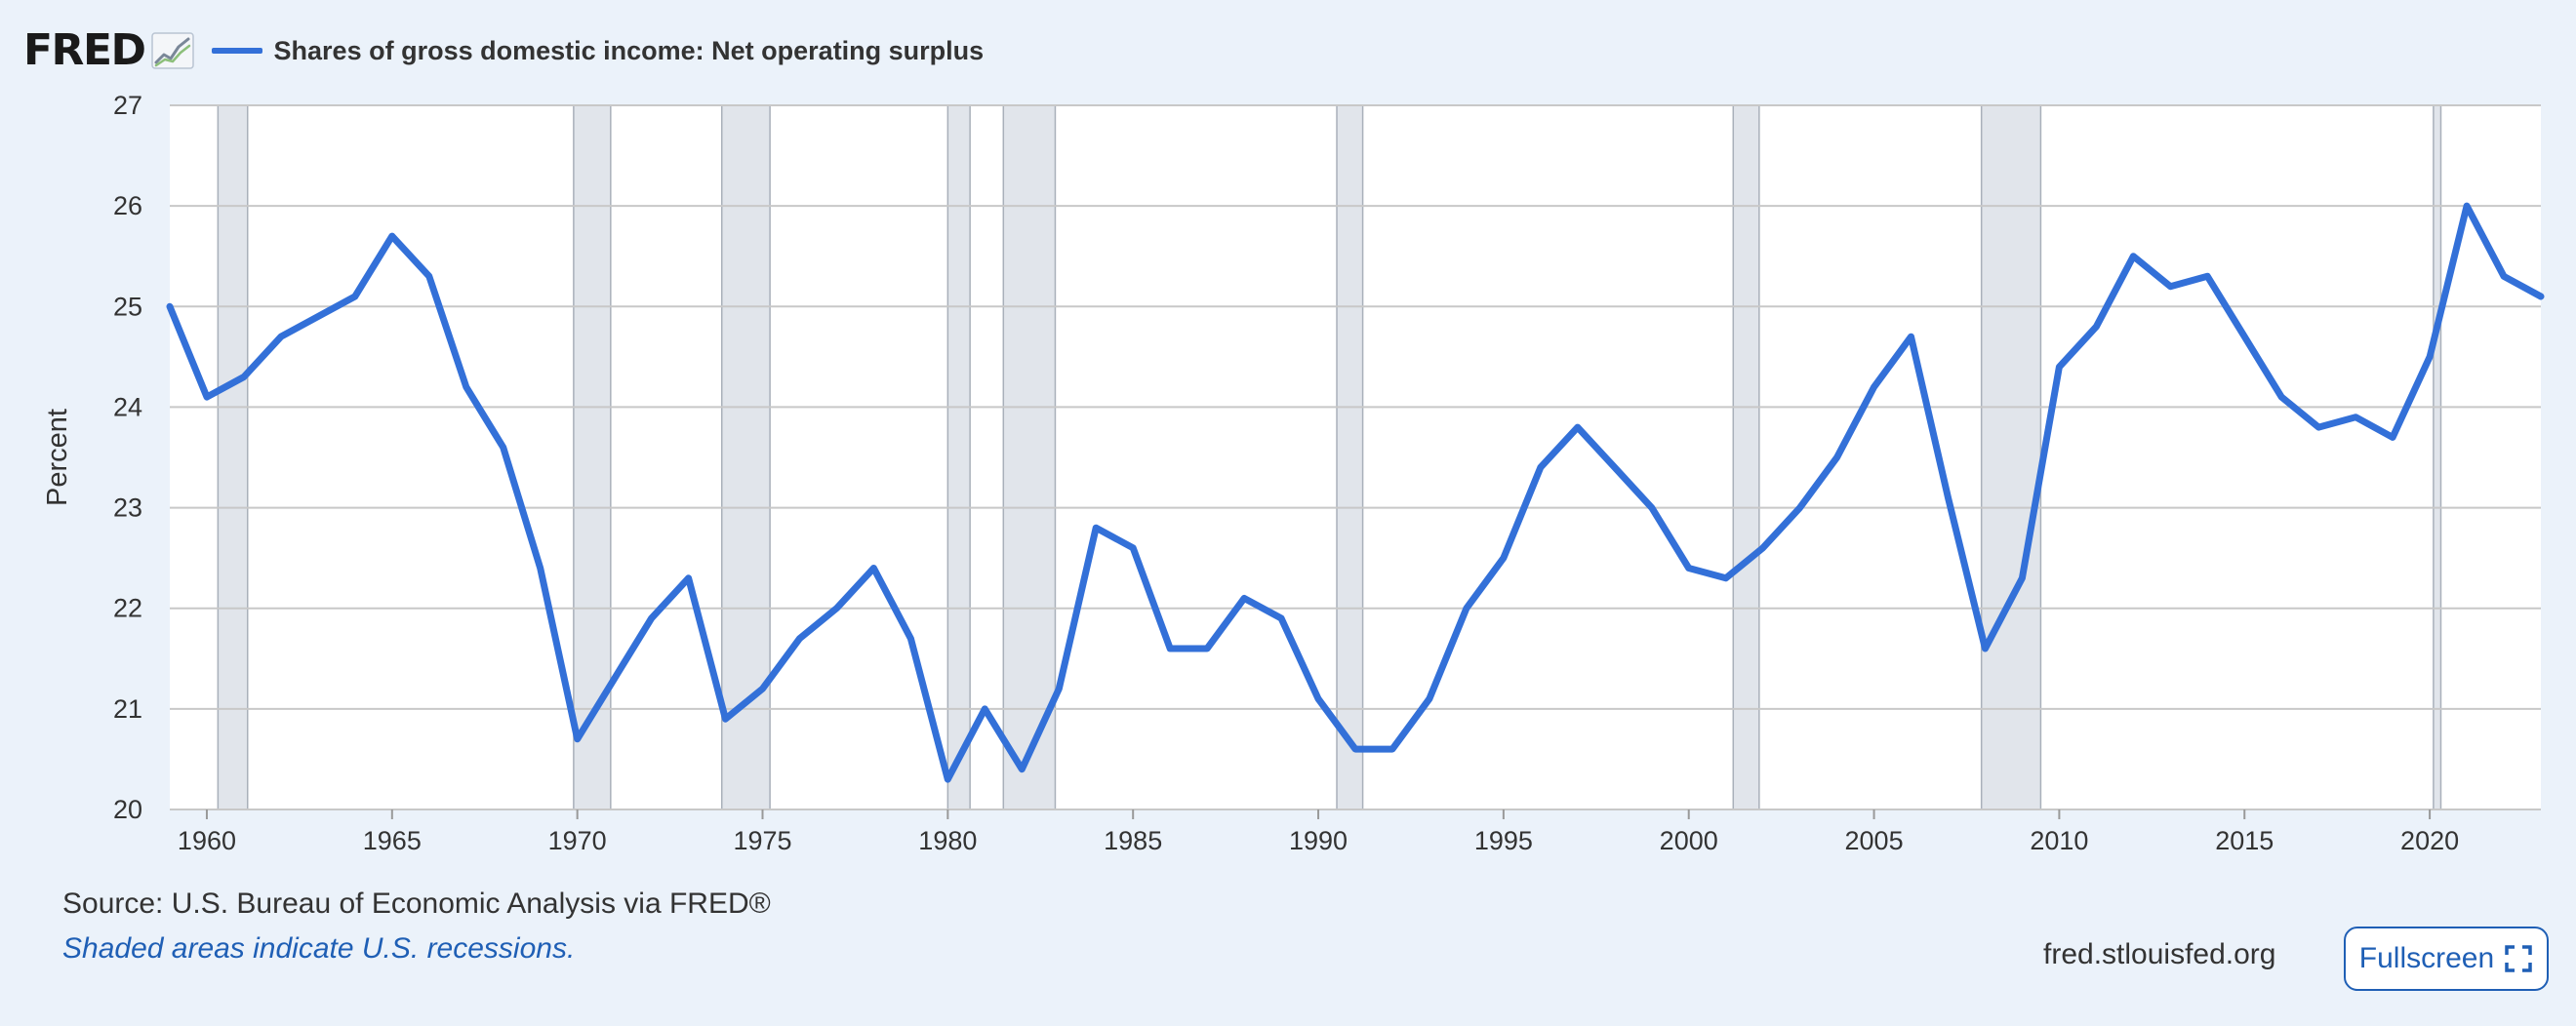 The image size is (2576, 1026). Describe the element at coordinates (2429, 840) in the screenshot. I see `x-tick-label: 2020` at that location.